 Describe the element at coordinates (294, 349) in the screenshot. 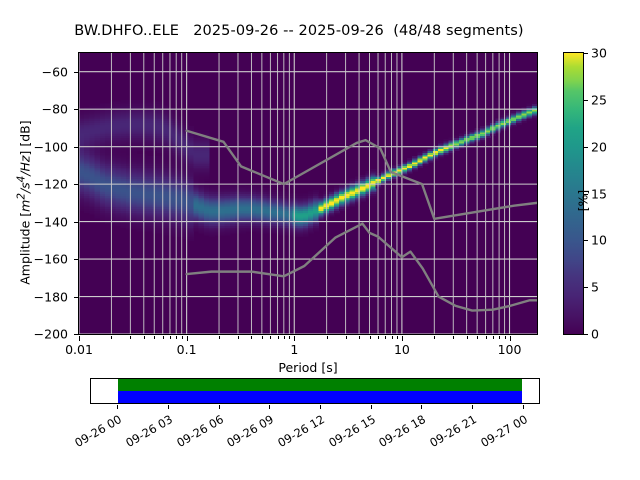

I see `x-tick-label: 1` at that location.